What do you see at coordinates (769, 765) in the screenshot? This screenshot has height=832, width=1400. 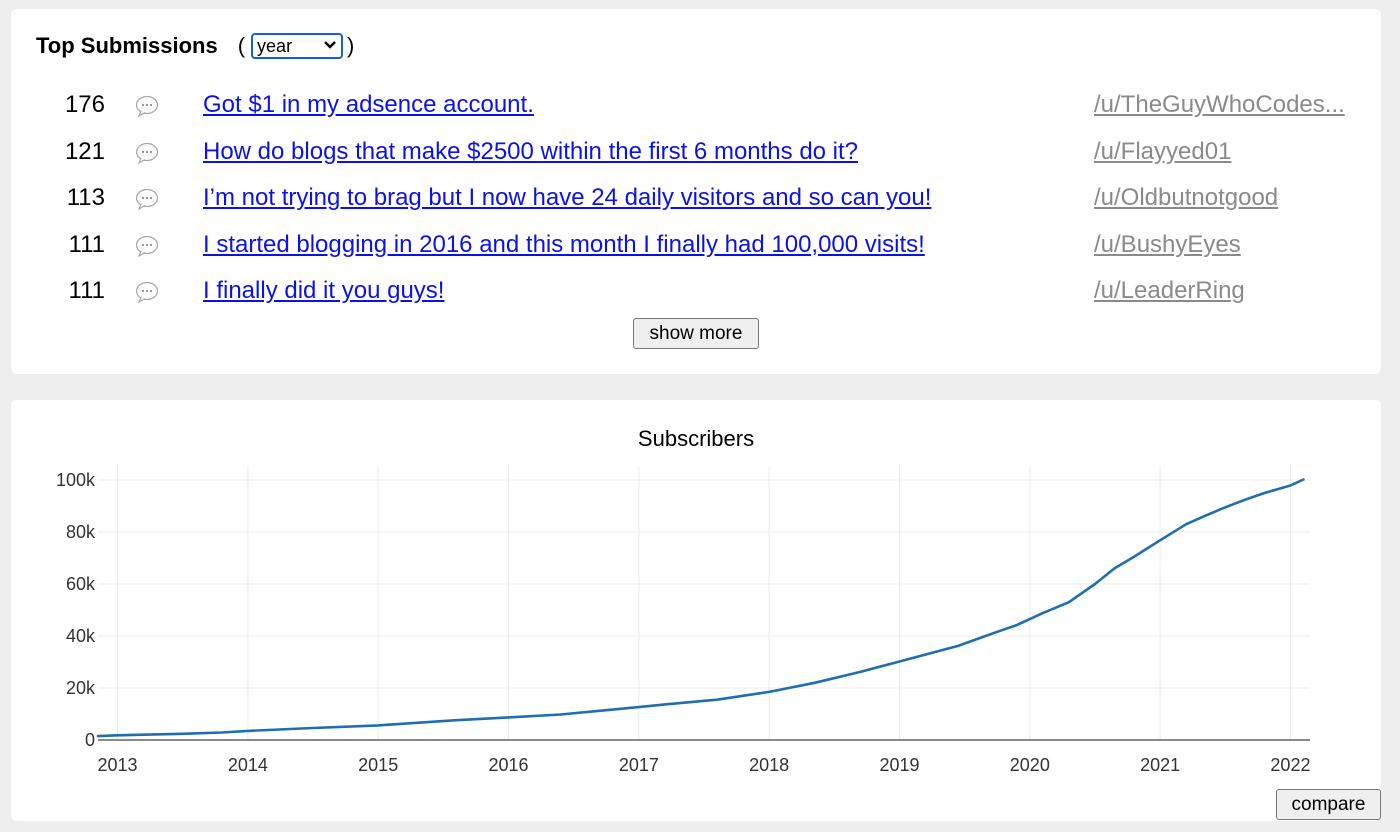 I see `x-tick-label: 2018` at bounding box center [769, 765].